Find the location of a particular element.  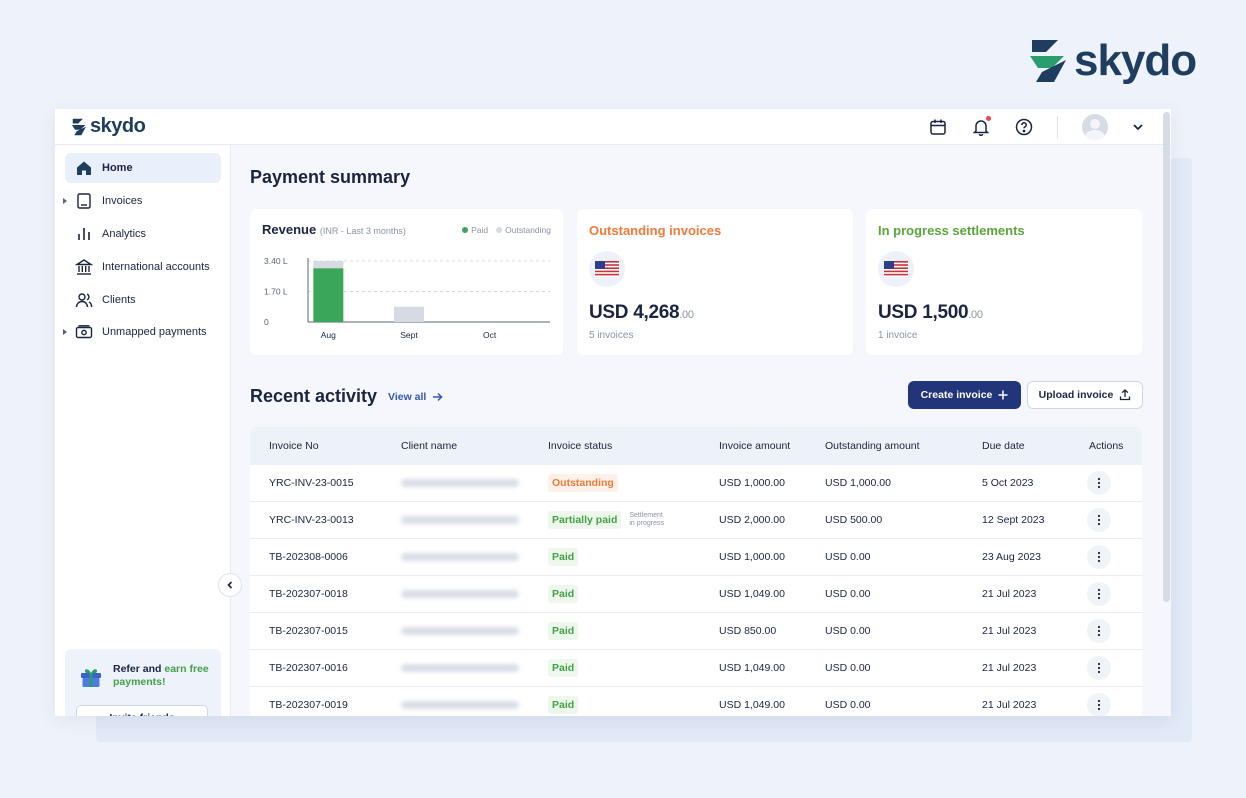

column-header: Outstanding amount is located at coordinates (872, 446).